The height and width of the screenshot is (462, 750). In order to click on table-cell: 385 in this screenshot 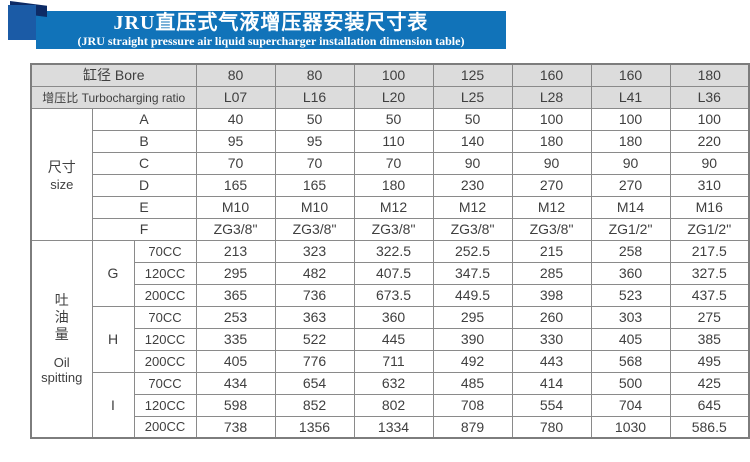, I will do `click(709, 339)`.